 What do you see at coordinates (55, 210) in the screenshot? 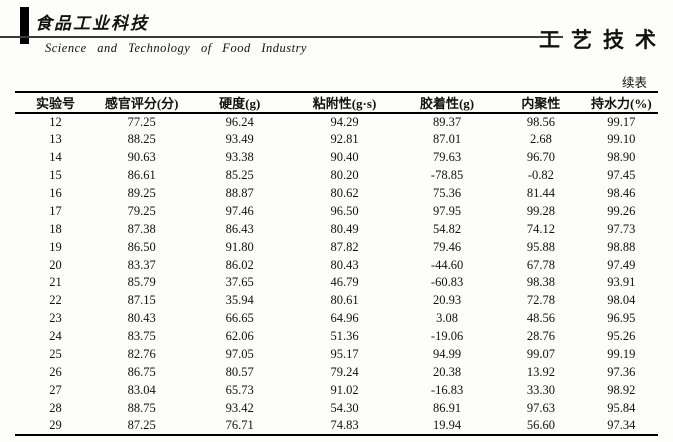
I see `table-cell: 17` at bounding box center [55, 210].